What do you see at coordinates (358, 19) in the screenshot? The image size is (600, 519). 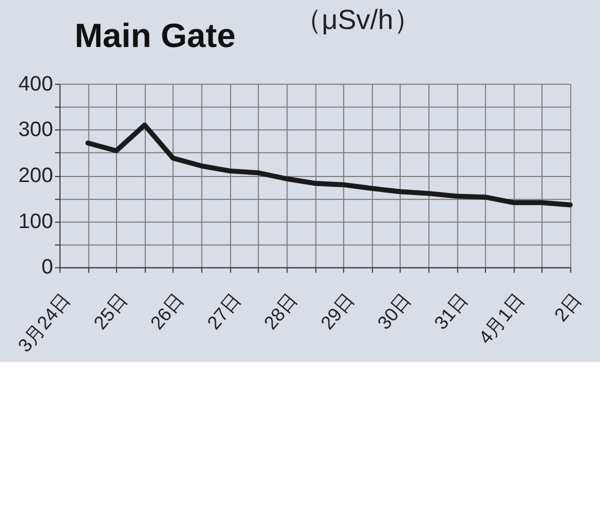 I see `y-axis-title: （μSv/h）` at bounding box center [358, 19].